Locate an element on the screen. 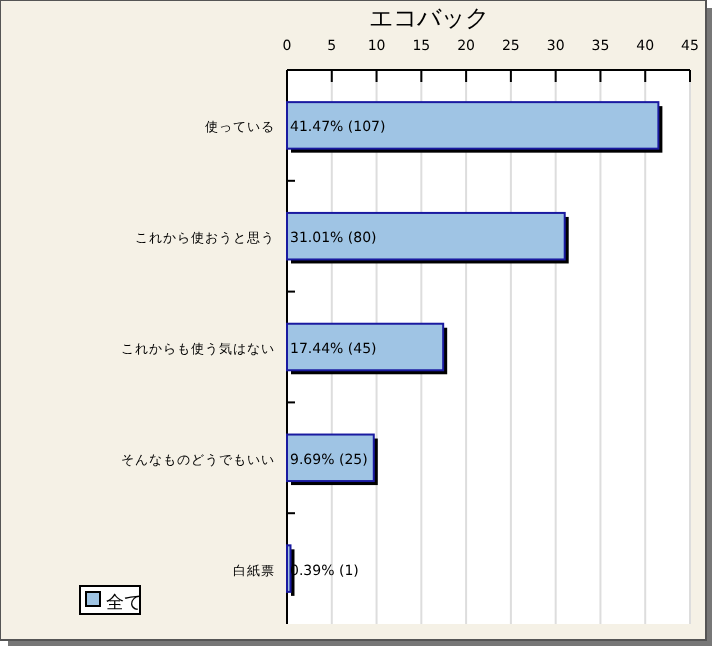 The height and width of the screenshot is (650, 716). chart-title: エコバック is located at coordinates (428, 18).